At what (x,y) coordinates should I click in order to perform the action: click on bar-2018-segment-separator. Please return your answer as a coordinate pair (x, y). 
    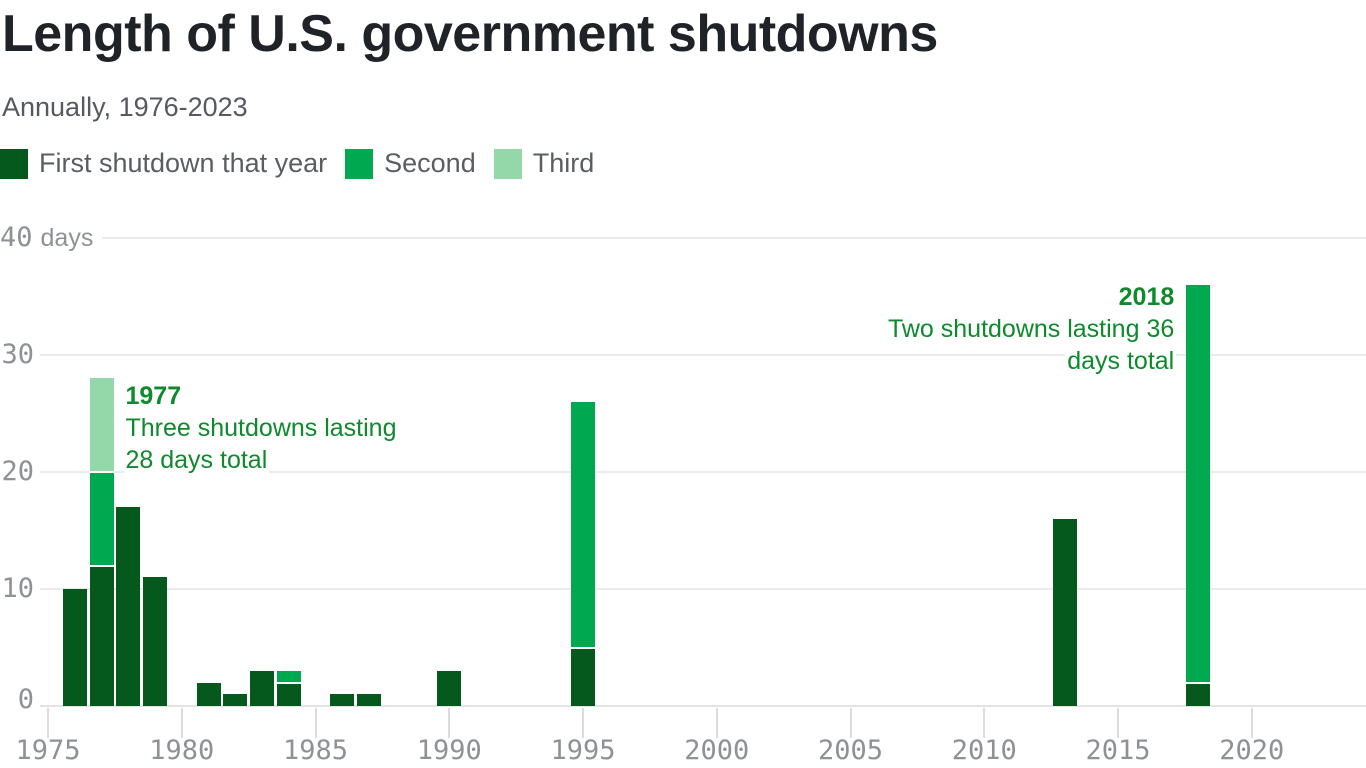
    Looking at the image, I should click on (1198, 682).